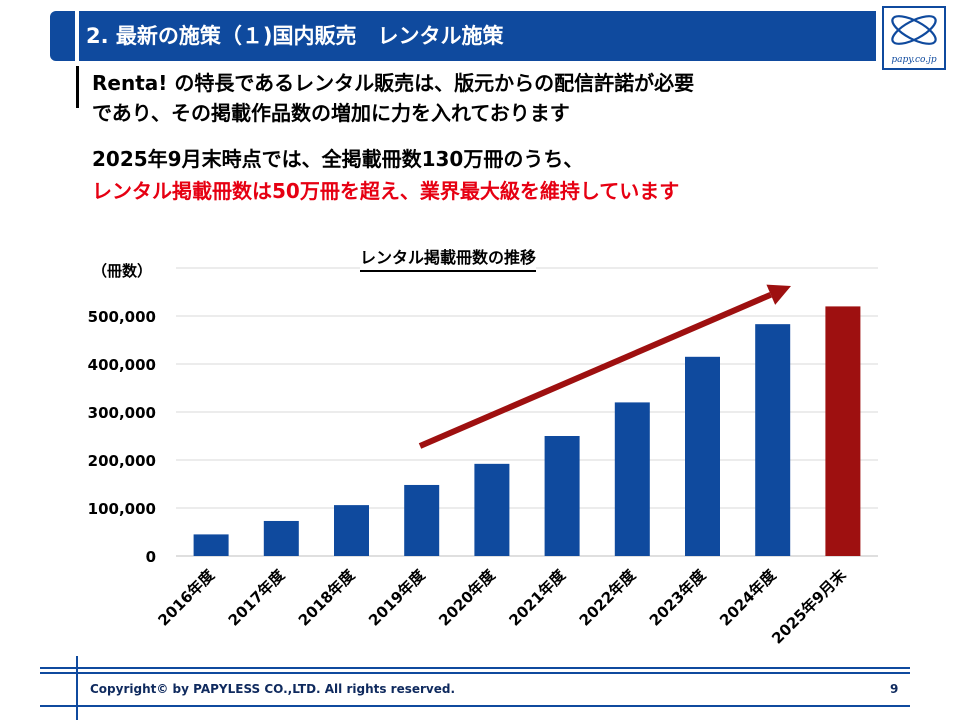 This screenshot has height=720, width=960. Describe the element at coordinates (562, 496) in the screenshot. I see `bar-2021年度` at that location.